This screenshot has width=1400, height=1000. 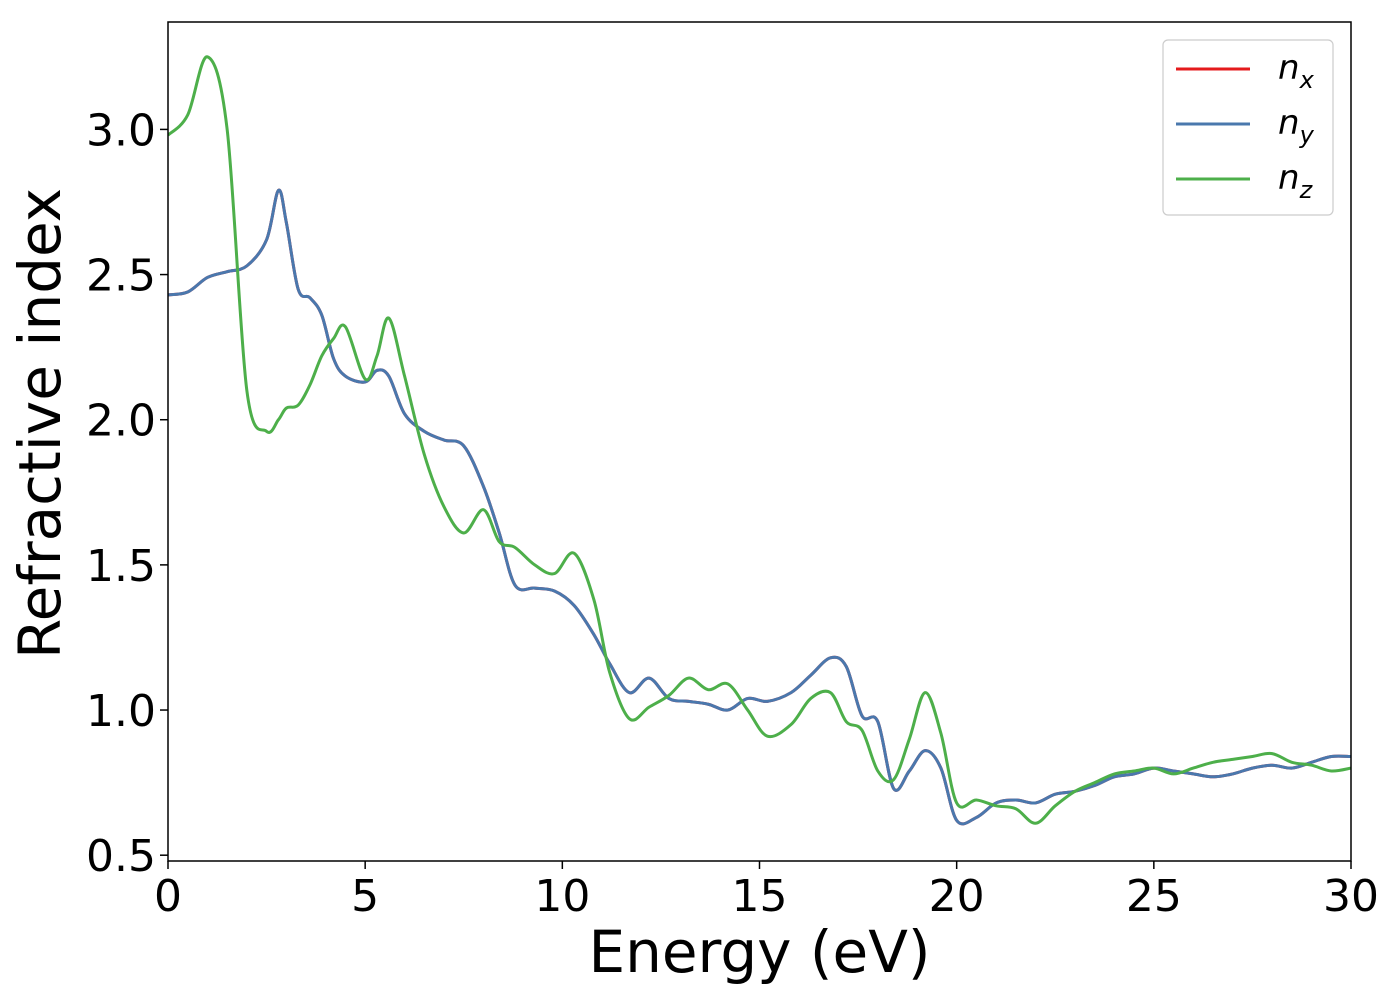 What do you see at coordinates (127, 493) in the screenshot?
I see `y-axis: 0.5 1.0 1.5 2.0 2.5 3.0` at bounding box center [127, 493].